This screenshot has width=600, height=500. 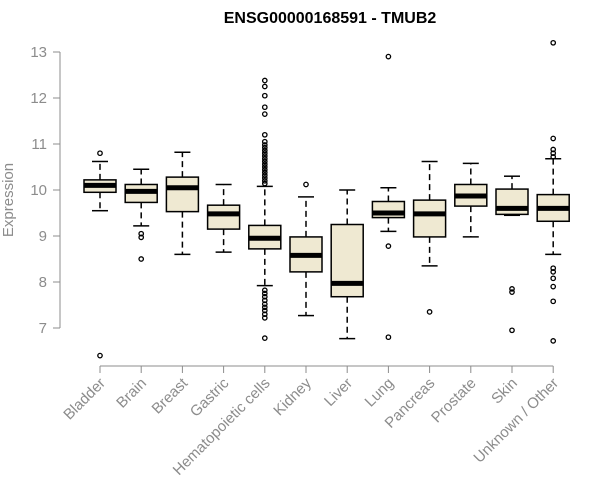 I want to click on box-pancreas, so click(x=429, y=237).